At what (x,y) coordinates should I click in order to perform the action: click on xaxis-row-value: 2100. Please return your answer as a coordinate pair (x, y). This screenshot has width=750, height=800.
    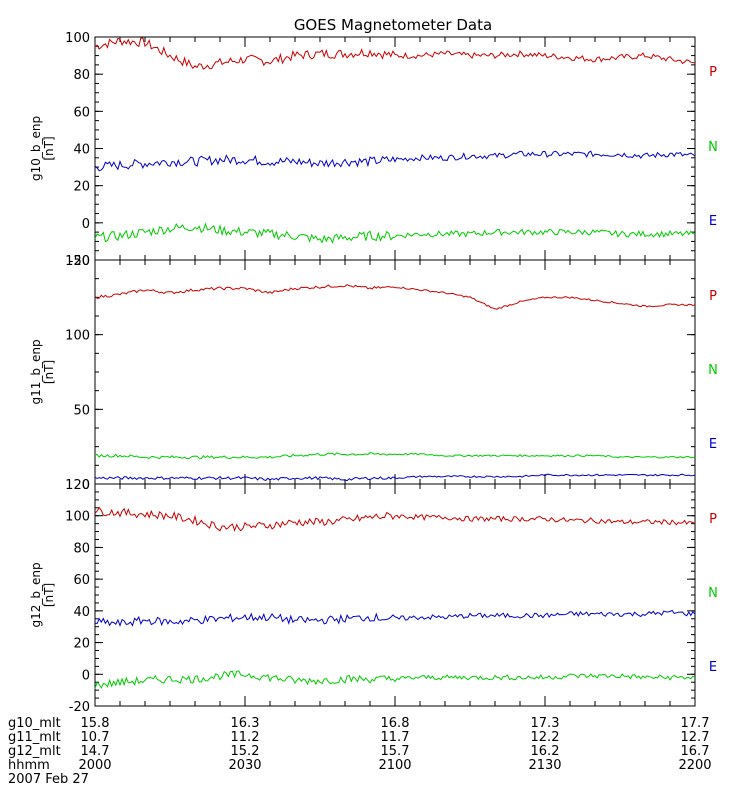
    Looking at the image, I should click on (394, 765).